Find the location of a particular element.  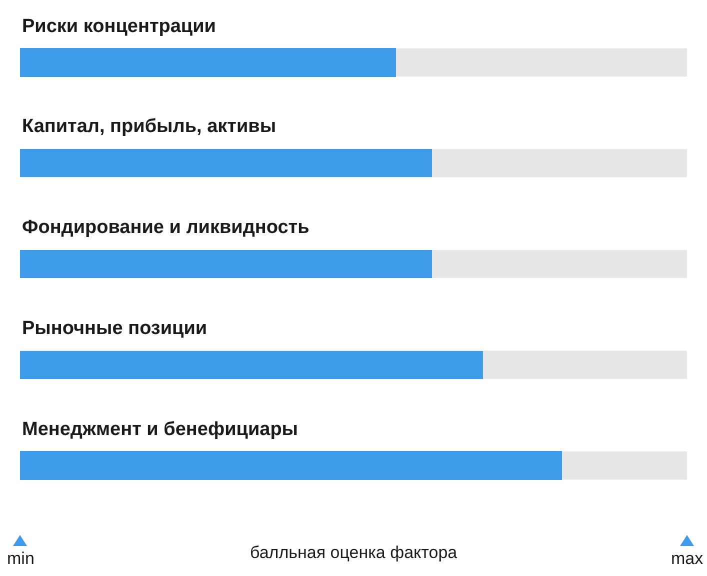

y-tick-label: Риски концентрации is located at coordinates (119, 26).